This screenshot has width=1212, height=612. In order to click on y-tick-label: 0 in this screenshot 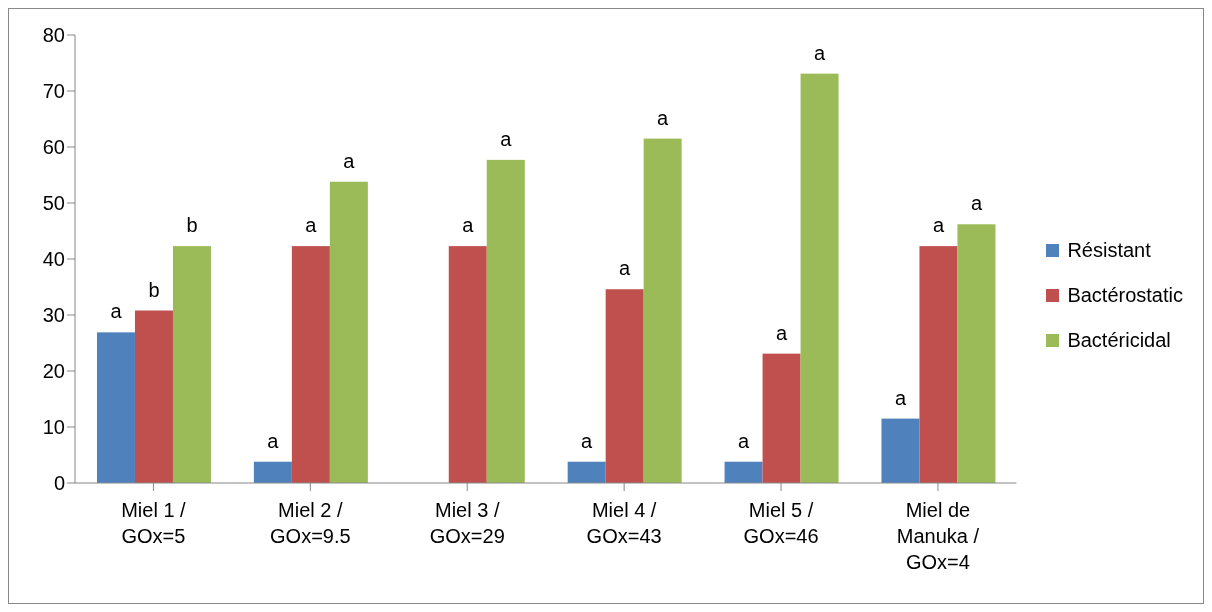, I will do `click(59, 483)`.